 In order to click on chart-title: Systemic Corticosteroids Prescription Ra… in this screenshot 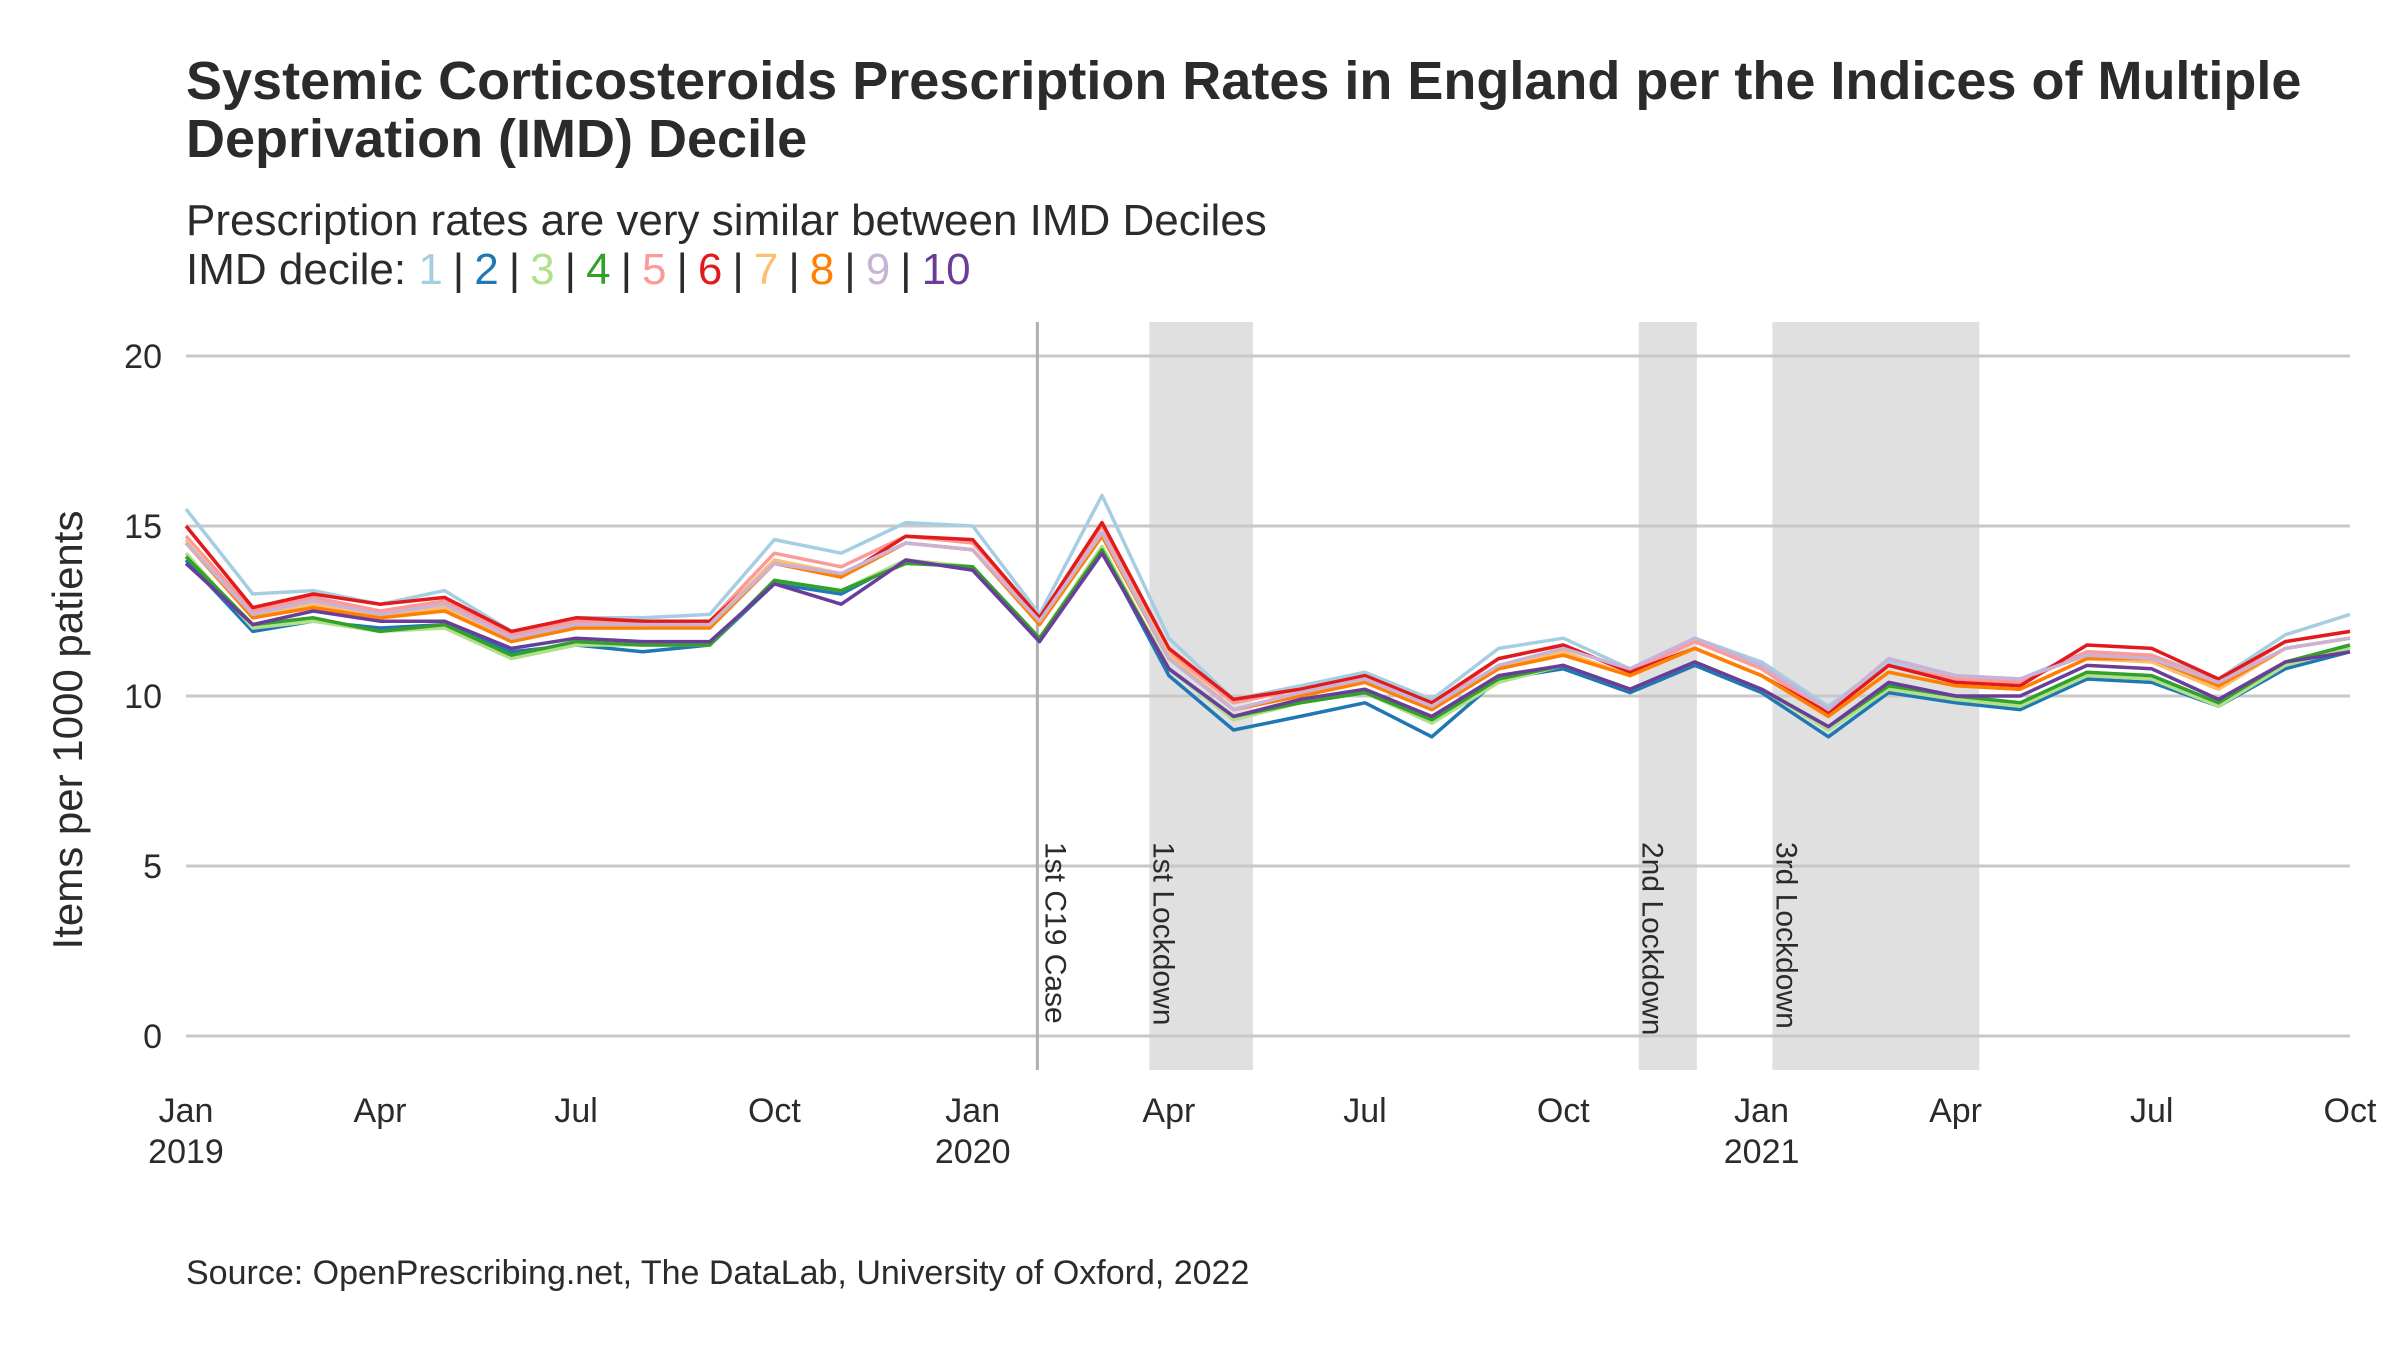, I will do `click(1244, 110)`.